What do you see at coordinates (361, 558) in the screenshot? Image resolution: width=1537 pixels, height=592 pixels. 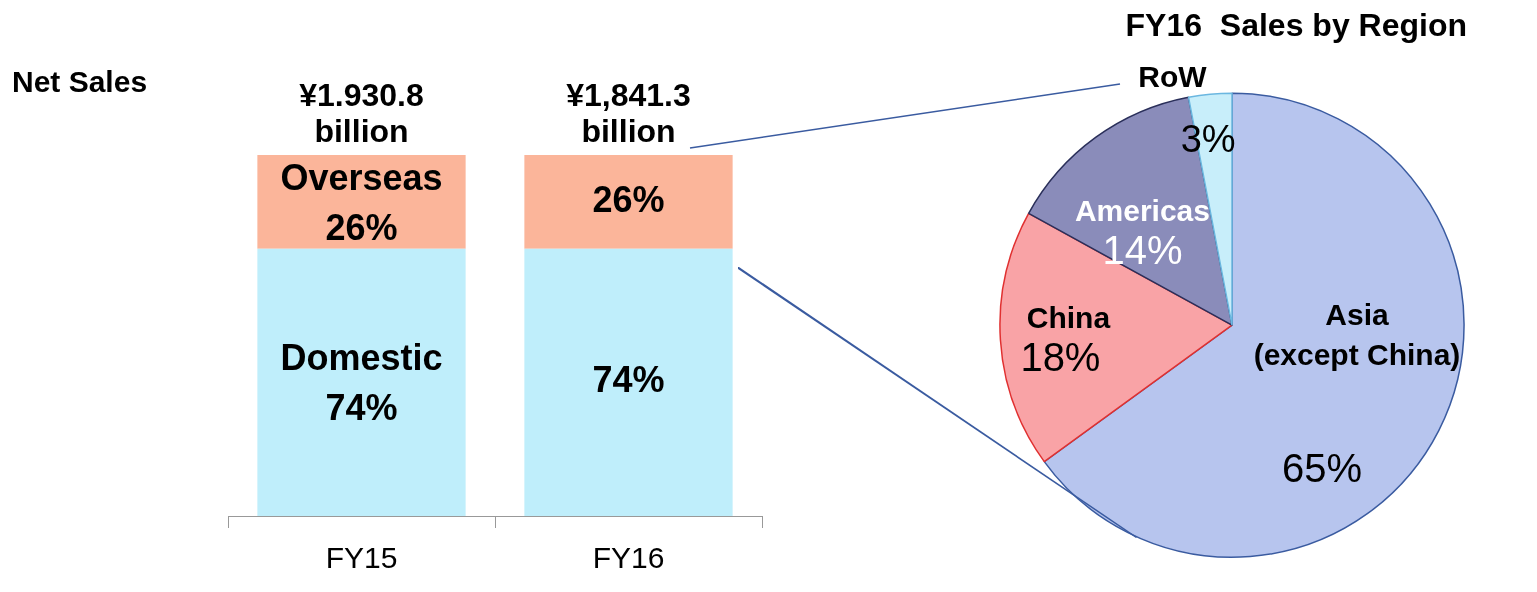 I see `x-tick-label: FY15` at bounding box center [361, 558].